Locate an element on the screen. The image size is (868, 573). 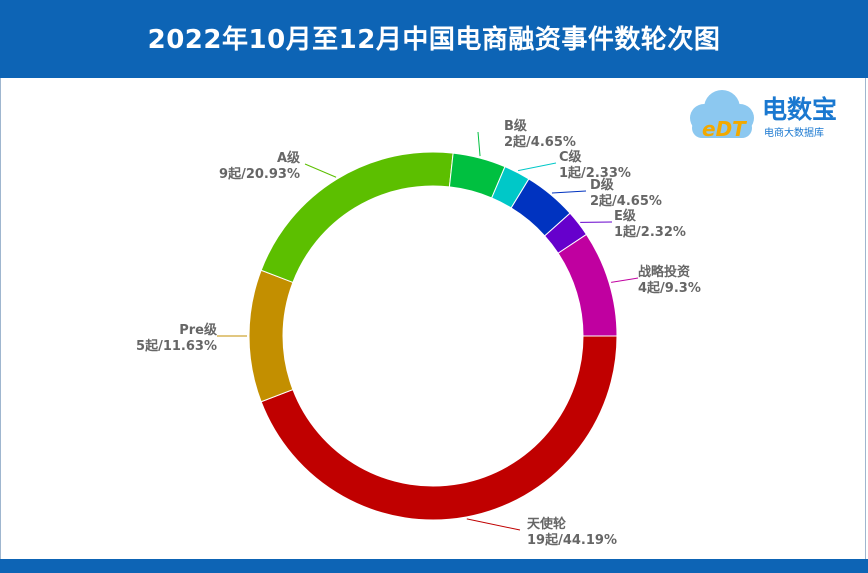
logo-main-text: 电数宝 is located at coordinates (799, 109).